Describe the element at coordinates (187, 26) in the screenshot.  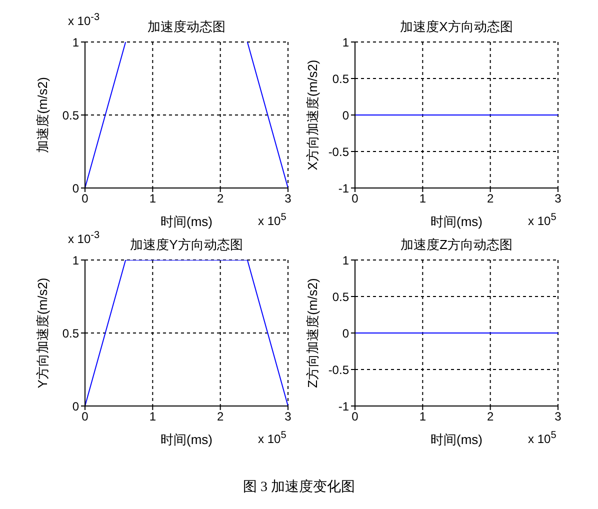
I see `chart-title: 加速度动态图` at that location.